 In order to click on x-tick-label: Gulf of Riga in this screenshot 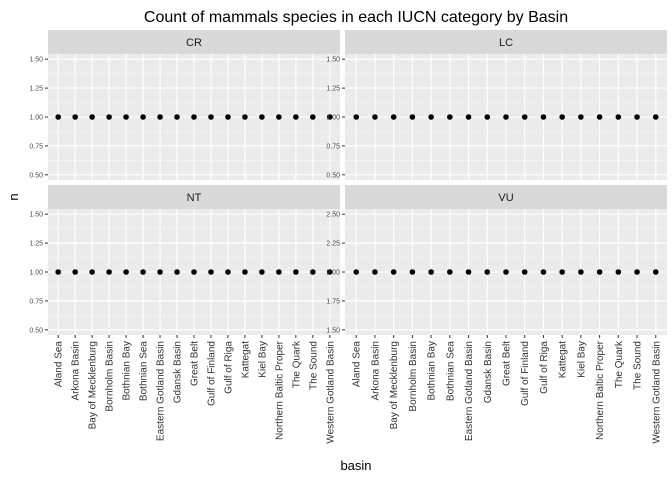, I will do `click(228, 367)`.